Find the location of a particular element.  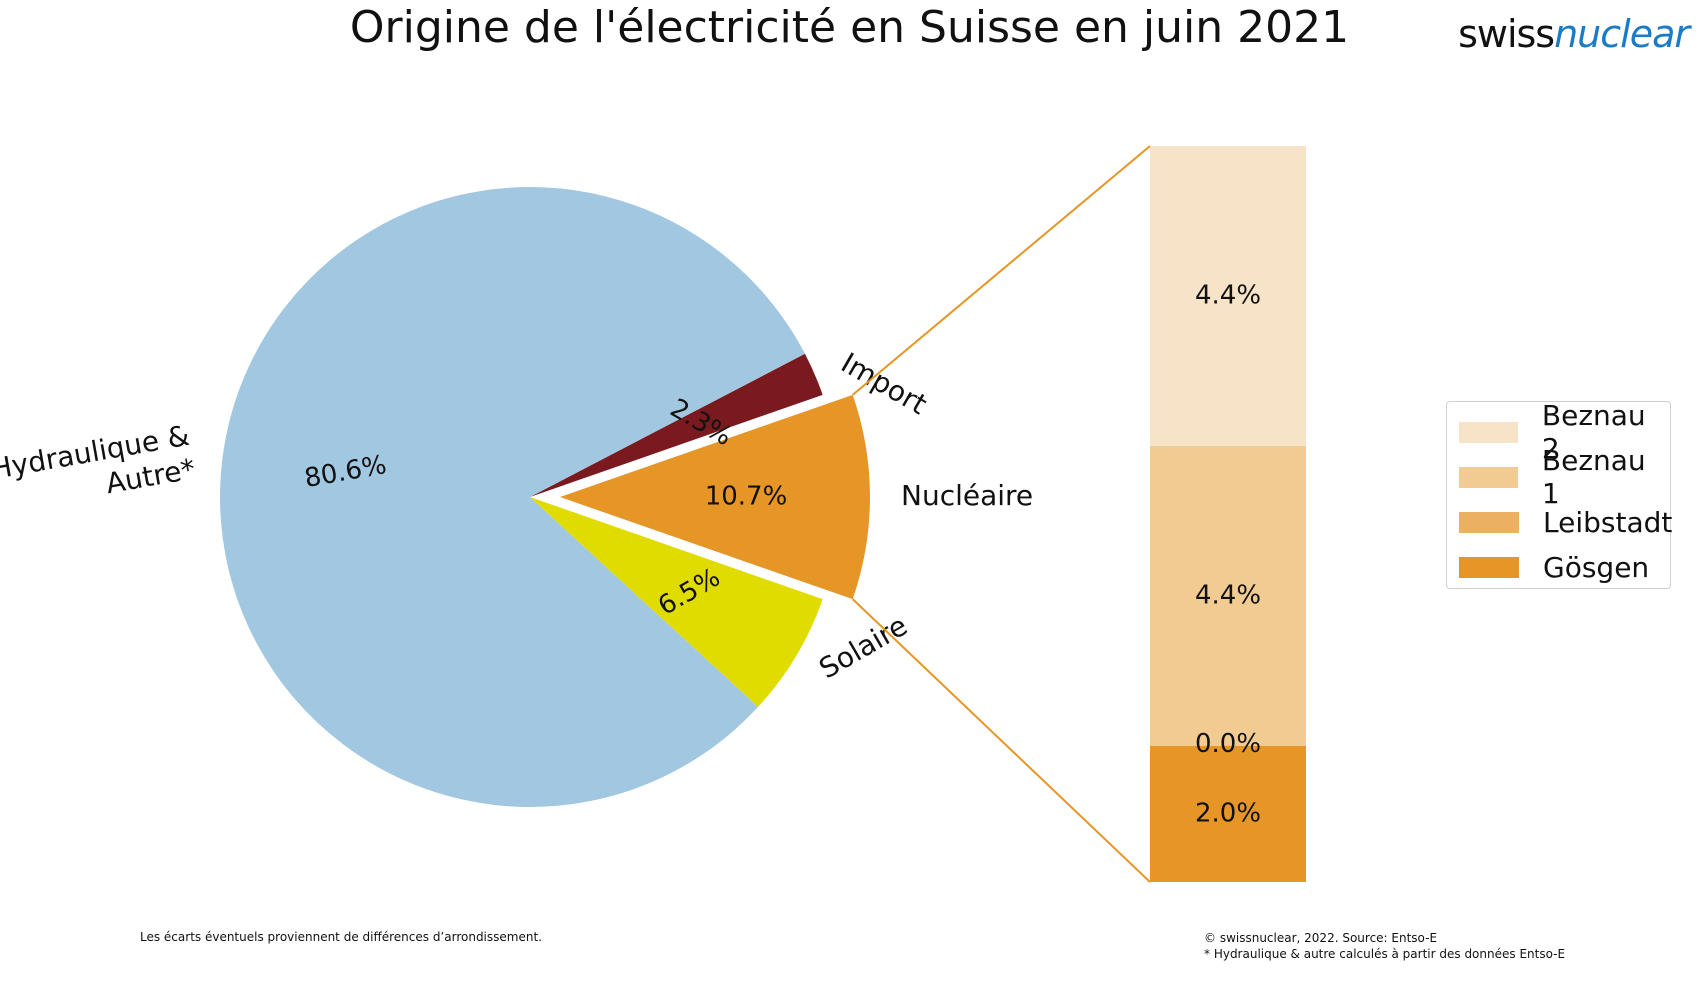

bar-segment-gosgen is located at coordinates (1228, 813).